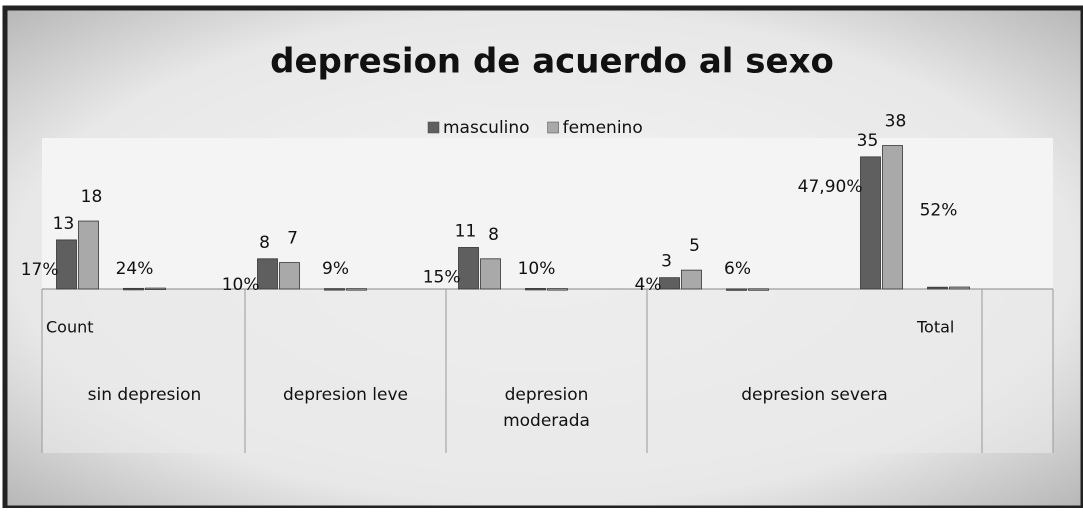 This screenshot has width=1083, height=512. Describe the element at coordinates (335, 269) in the screenshot. I see `data-label: 9%` at that location.